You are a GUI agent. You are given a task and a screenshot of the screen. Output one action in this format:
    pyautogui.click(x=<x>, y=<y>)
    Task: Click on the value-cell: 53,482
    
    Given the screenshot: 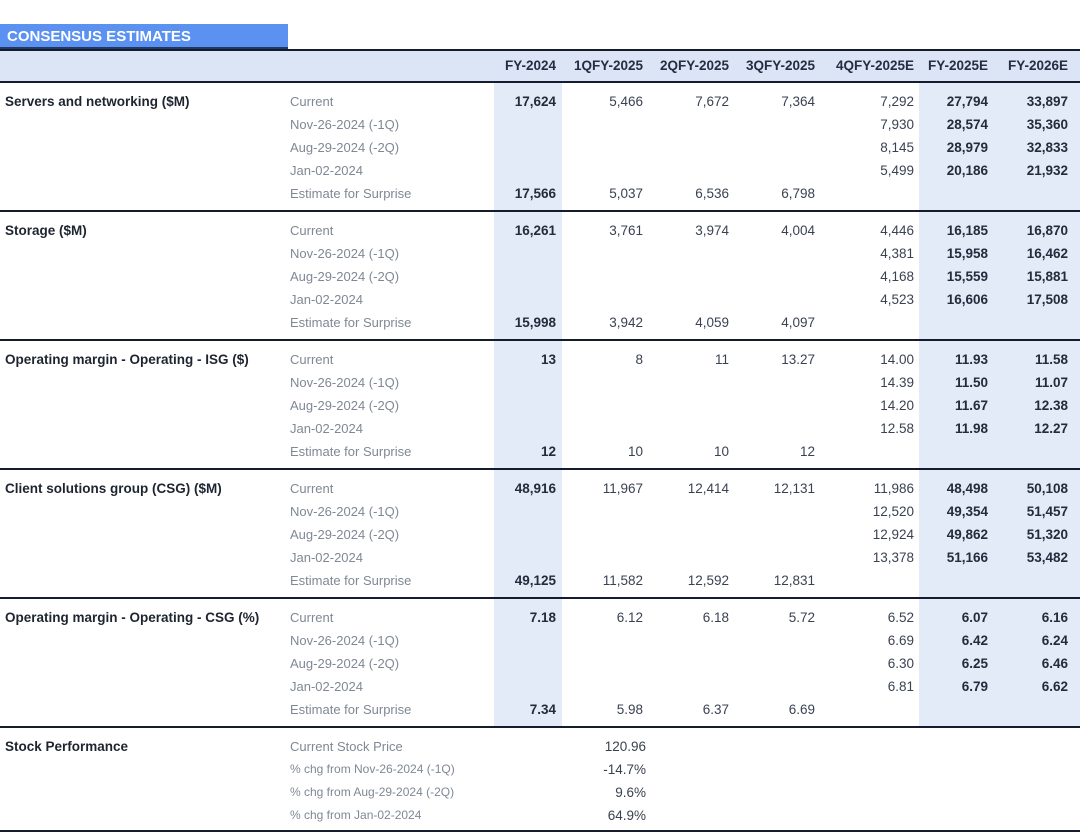 What is the action you would take?
    pyautogui.click(x=1047, y=557)
    